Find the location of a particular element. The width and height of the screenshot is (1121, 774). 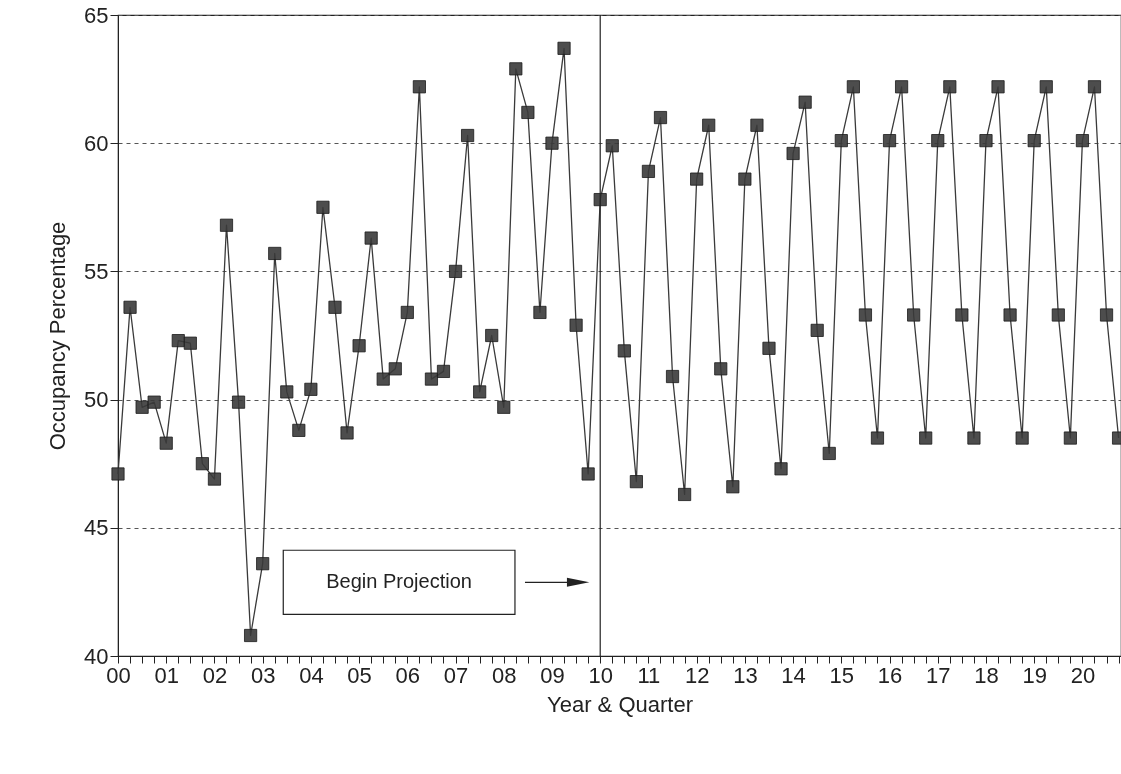

x-tick-label: 10 is located at coordinates (600, 675).